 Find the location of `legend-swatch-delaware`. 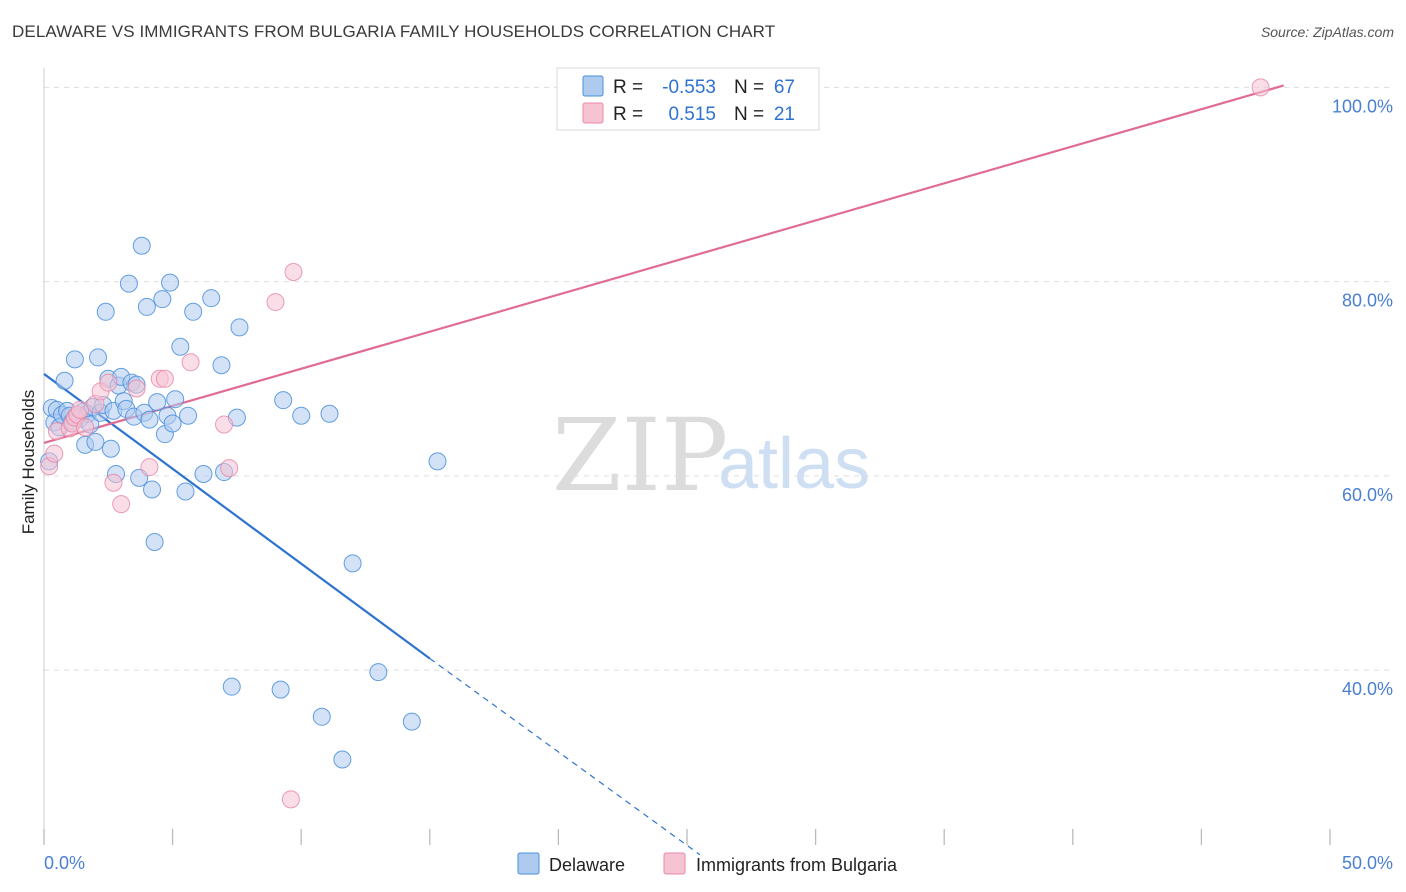

legend-swatch-delaware is located at coordinates (528, 863).